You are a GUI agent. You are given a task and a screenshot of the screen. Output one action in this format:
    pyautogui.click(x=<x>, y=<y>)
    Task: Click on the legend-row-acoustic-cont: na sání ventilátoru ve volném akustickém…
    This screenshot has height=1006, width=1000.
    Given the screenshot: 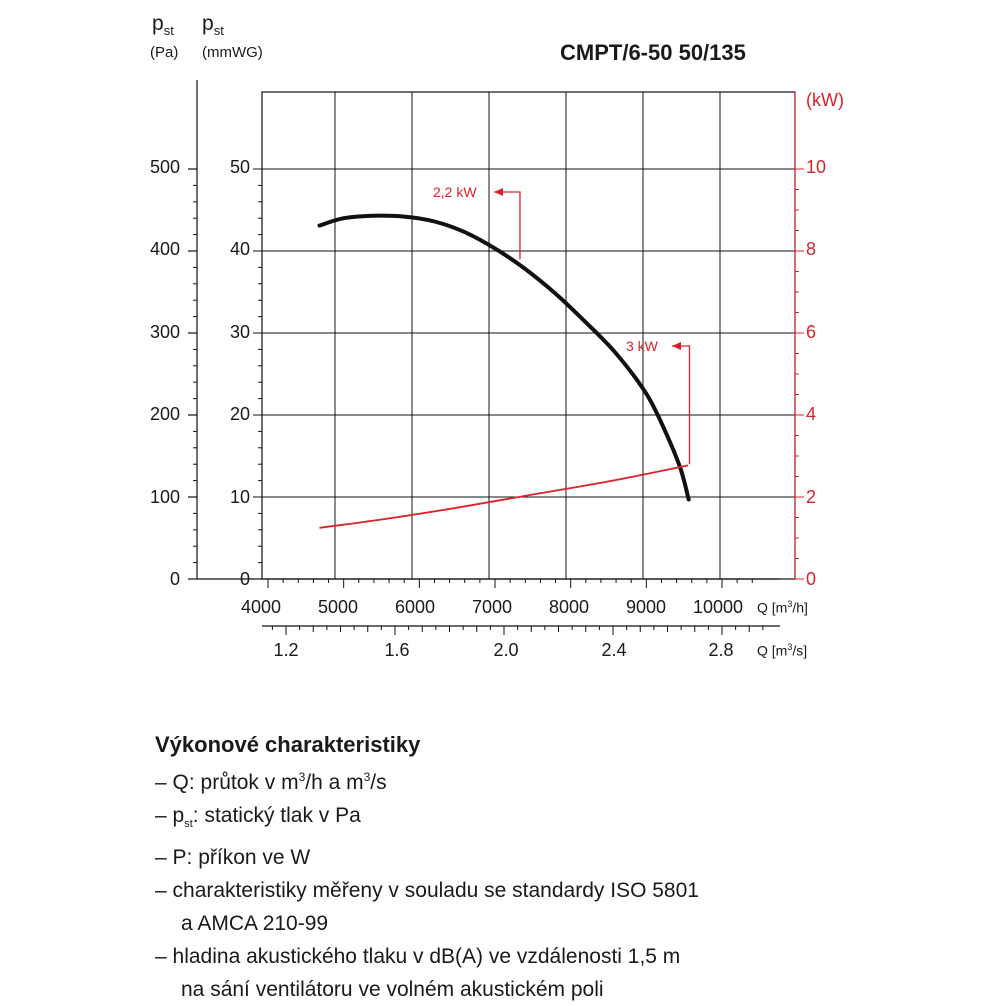 What is the action you would take?
    pyautogui.click(x=392, y=990)
    